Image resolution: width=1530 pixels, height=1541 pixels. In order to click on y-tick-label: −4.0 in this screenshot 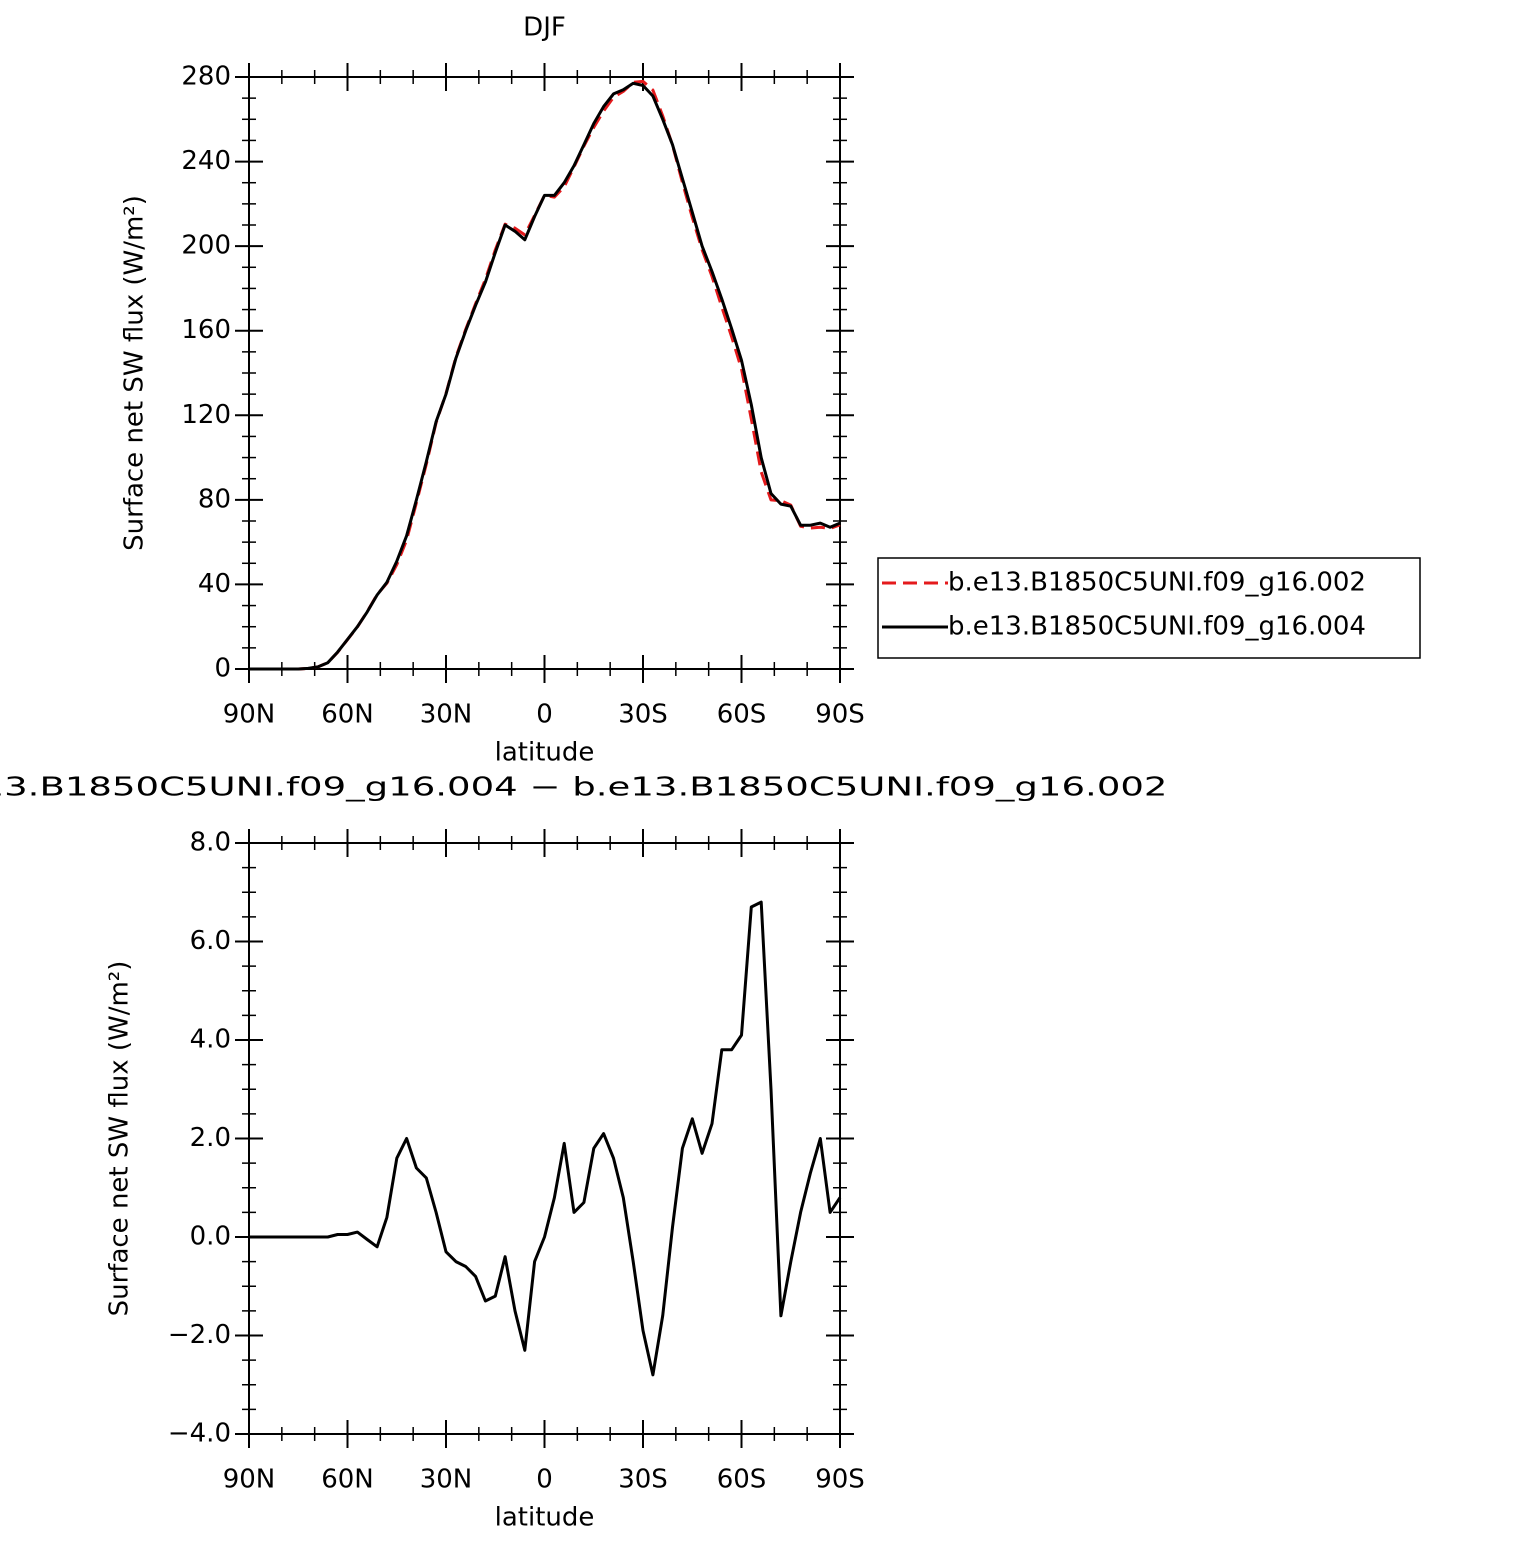, I will do `click(199, 1434)`.